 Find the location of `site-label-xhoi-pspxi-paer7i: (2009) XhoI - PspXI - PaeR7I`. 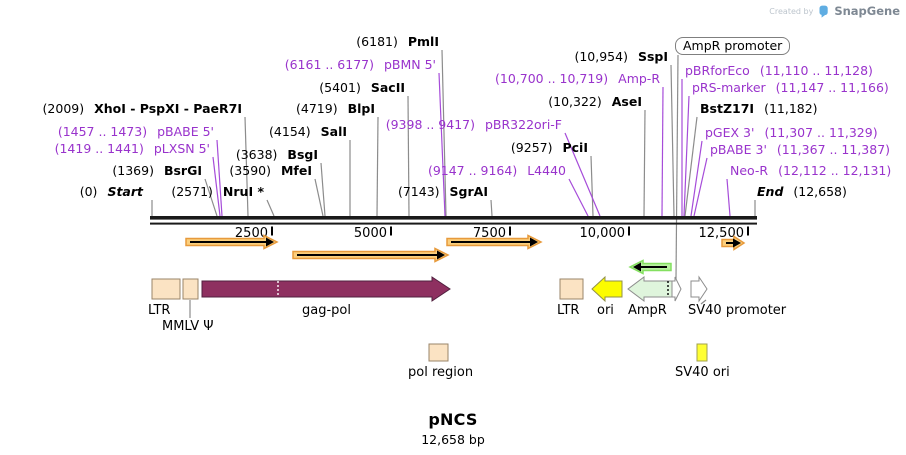

site-label-xhoi-pspxi-paer7i: (2009) XhoI - PspXI - PaeR7I is located at coordinates (142, 109).